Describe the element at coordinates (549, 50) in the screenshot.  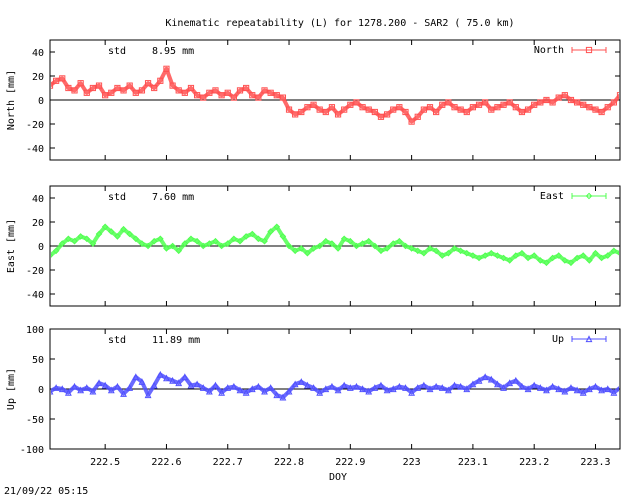
I see `legend-label: North` at that location.